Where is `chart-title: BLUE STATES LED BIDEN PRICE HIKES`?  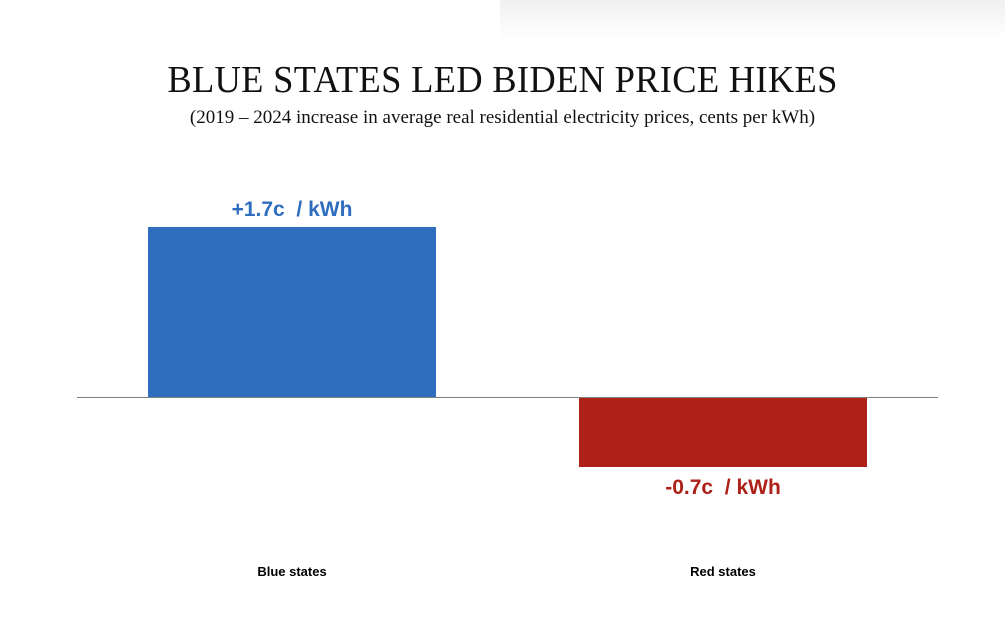 chart-title: BLUE STATES LED BIDEN PRICE HIKES is located at coordinates (502, 80).